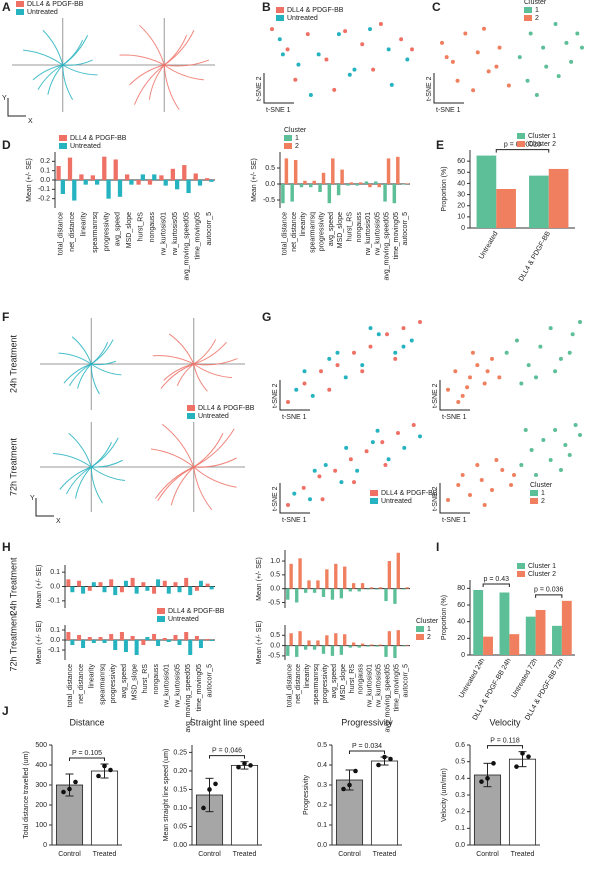 This screenshot has width=589, height=886. Describe the element at coordinates (307, 676) in the screenshot. I see `x-tick-label: linearity` at that location.